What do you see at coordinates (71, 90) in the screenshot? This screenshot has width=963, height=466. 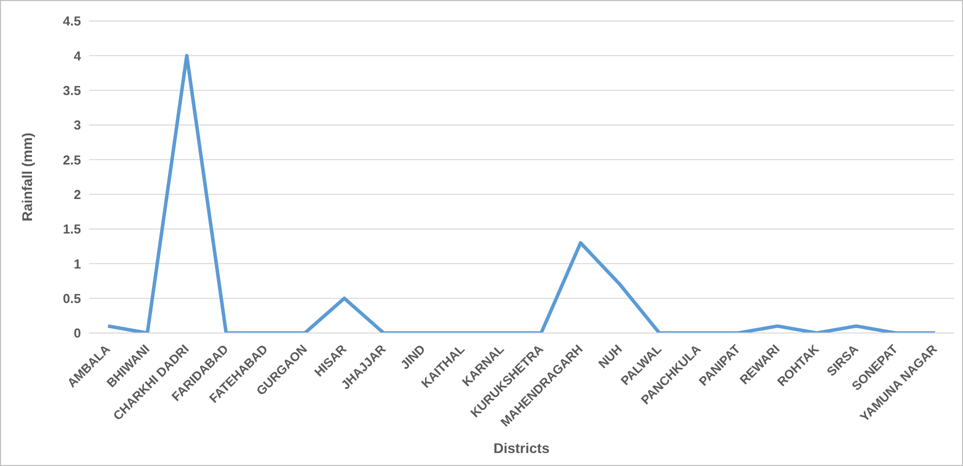 I see `y-tick-label: 3.5` at bounding box center [71, 90].